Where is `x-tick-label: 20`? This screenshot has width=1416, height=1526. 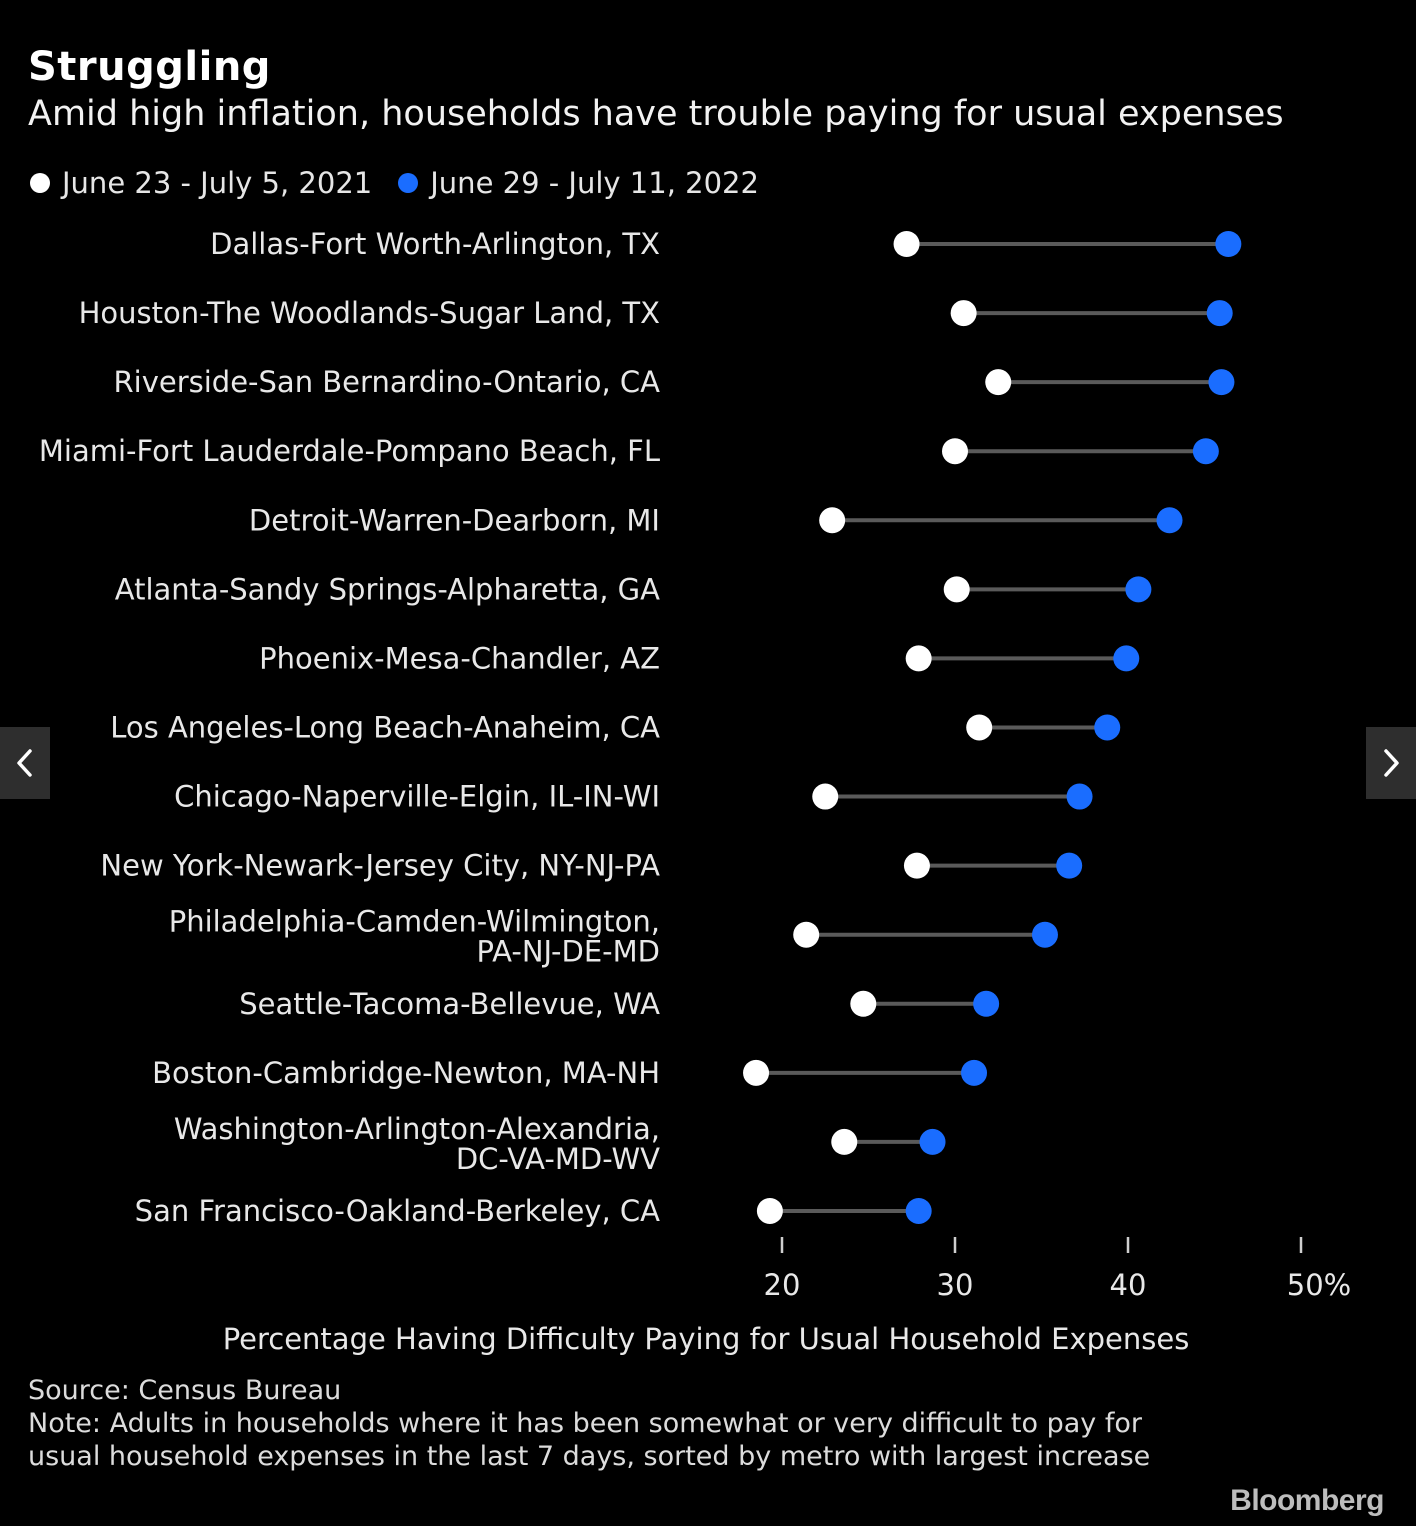 x-tick-label: 20 is located at coordinates (782, 1285).